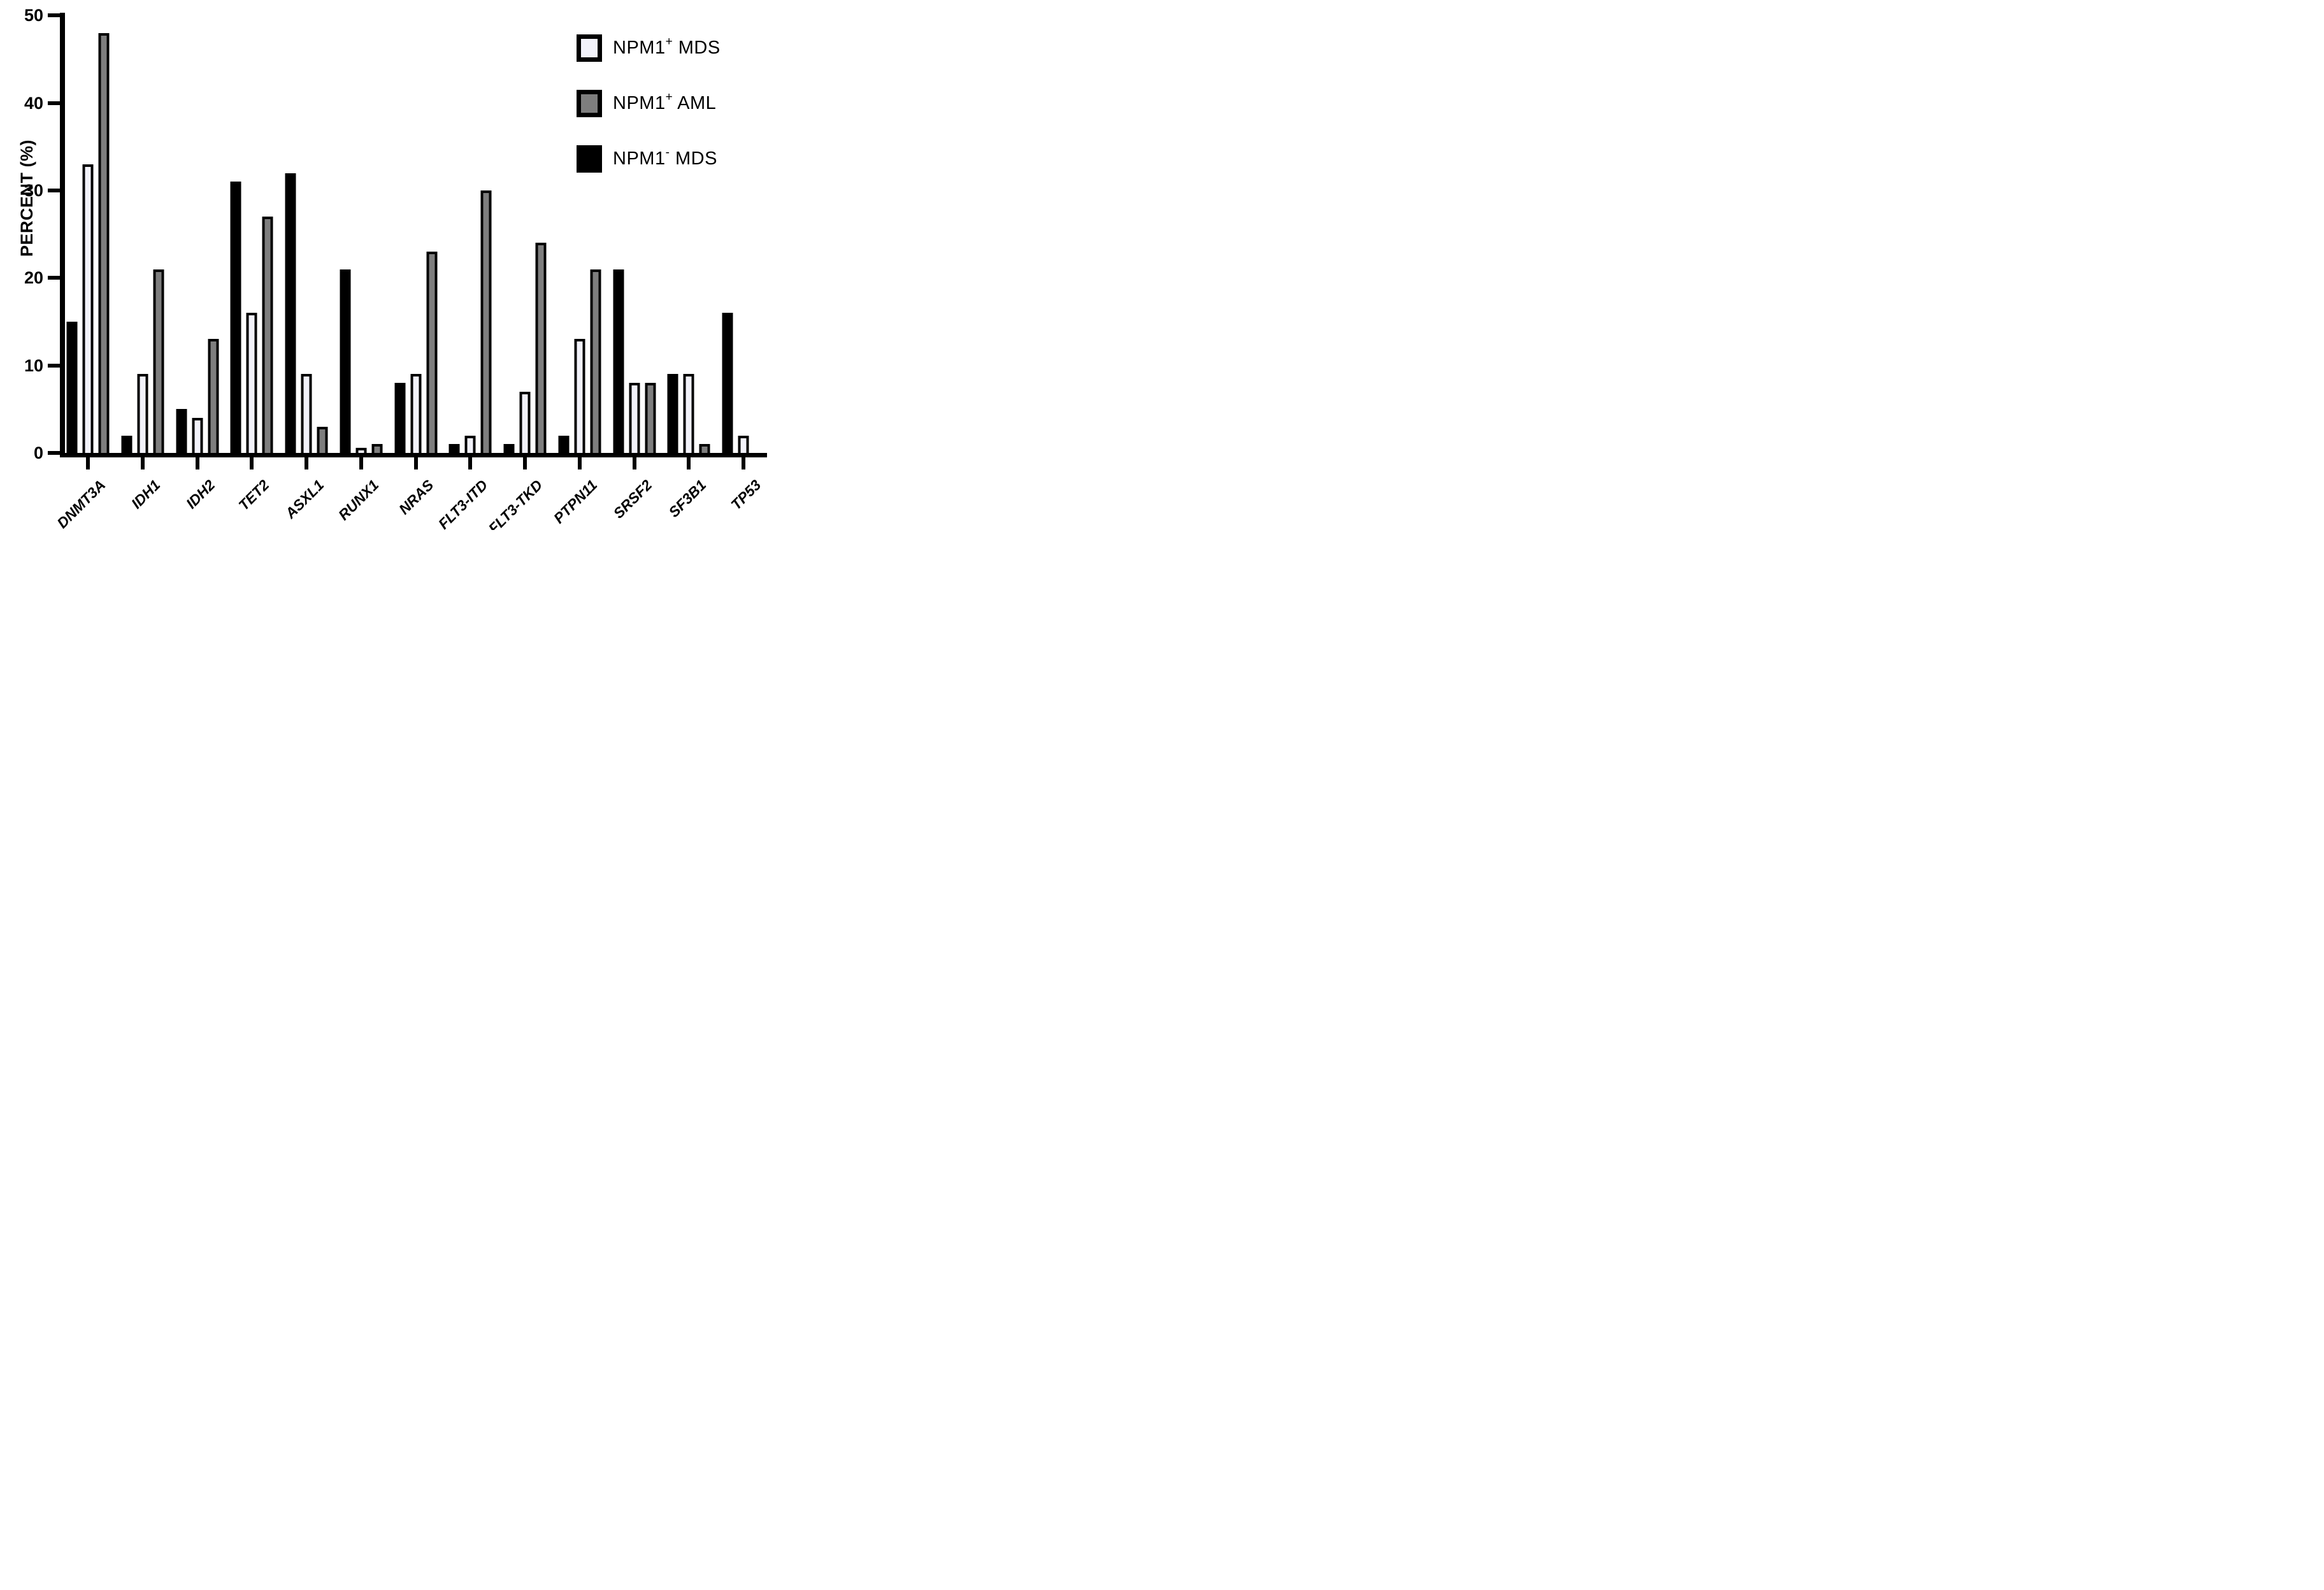 The width and height of the screenshot is (2324, 1590). What do you see at coordinates (81, 503) in the screenshot?
I see `x-axis-label-DNMT3A: DNMT3A` at bounding box center [81, 503].